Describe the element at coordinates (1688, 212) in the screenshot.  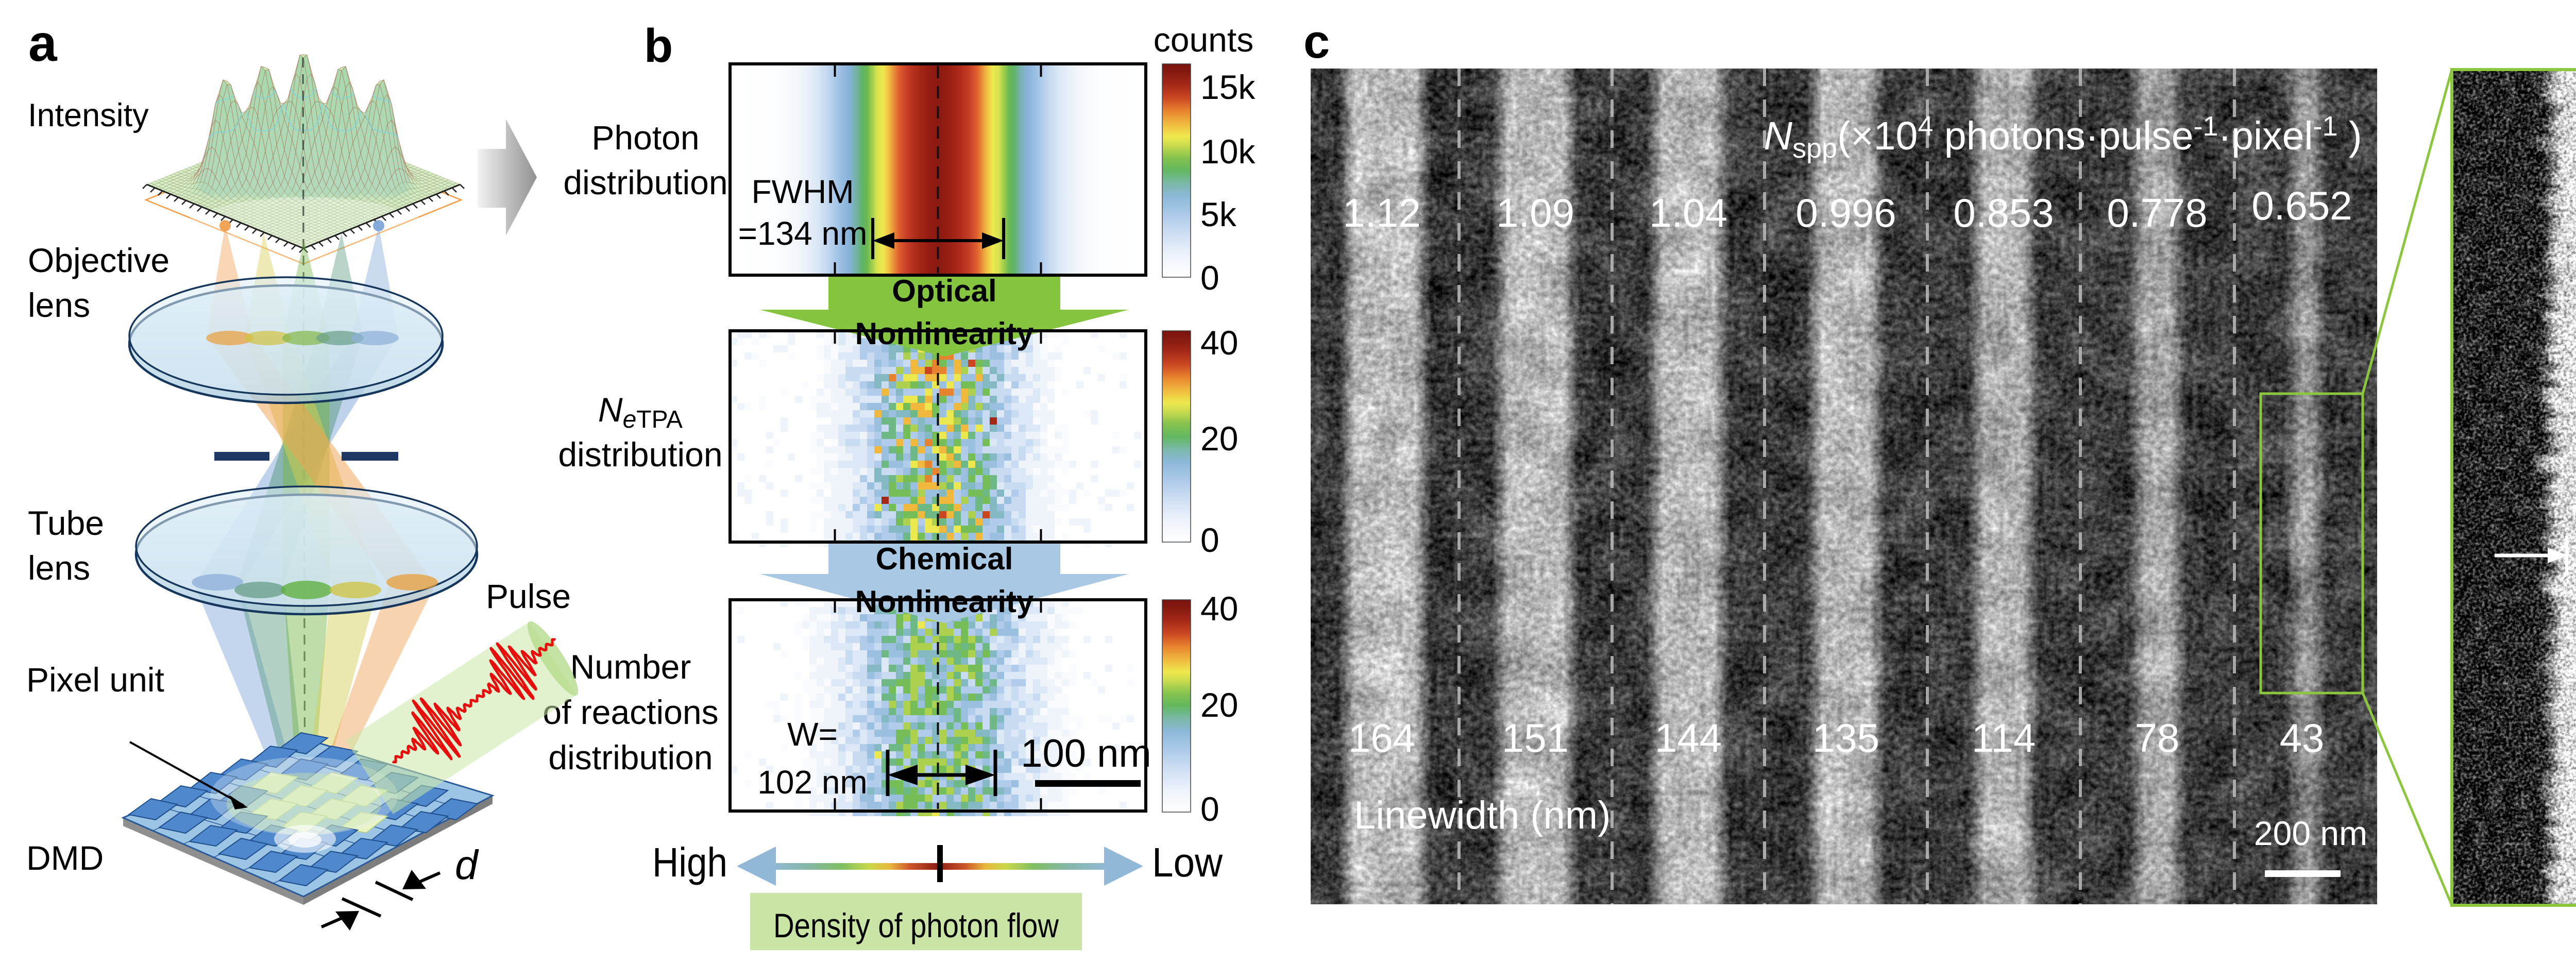
I see `svg-text: 1.04` at that location.